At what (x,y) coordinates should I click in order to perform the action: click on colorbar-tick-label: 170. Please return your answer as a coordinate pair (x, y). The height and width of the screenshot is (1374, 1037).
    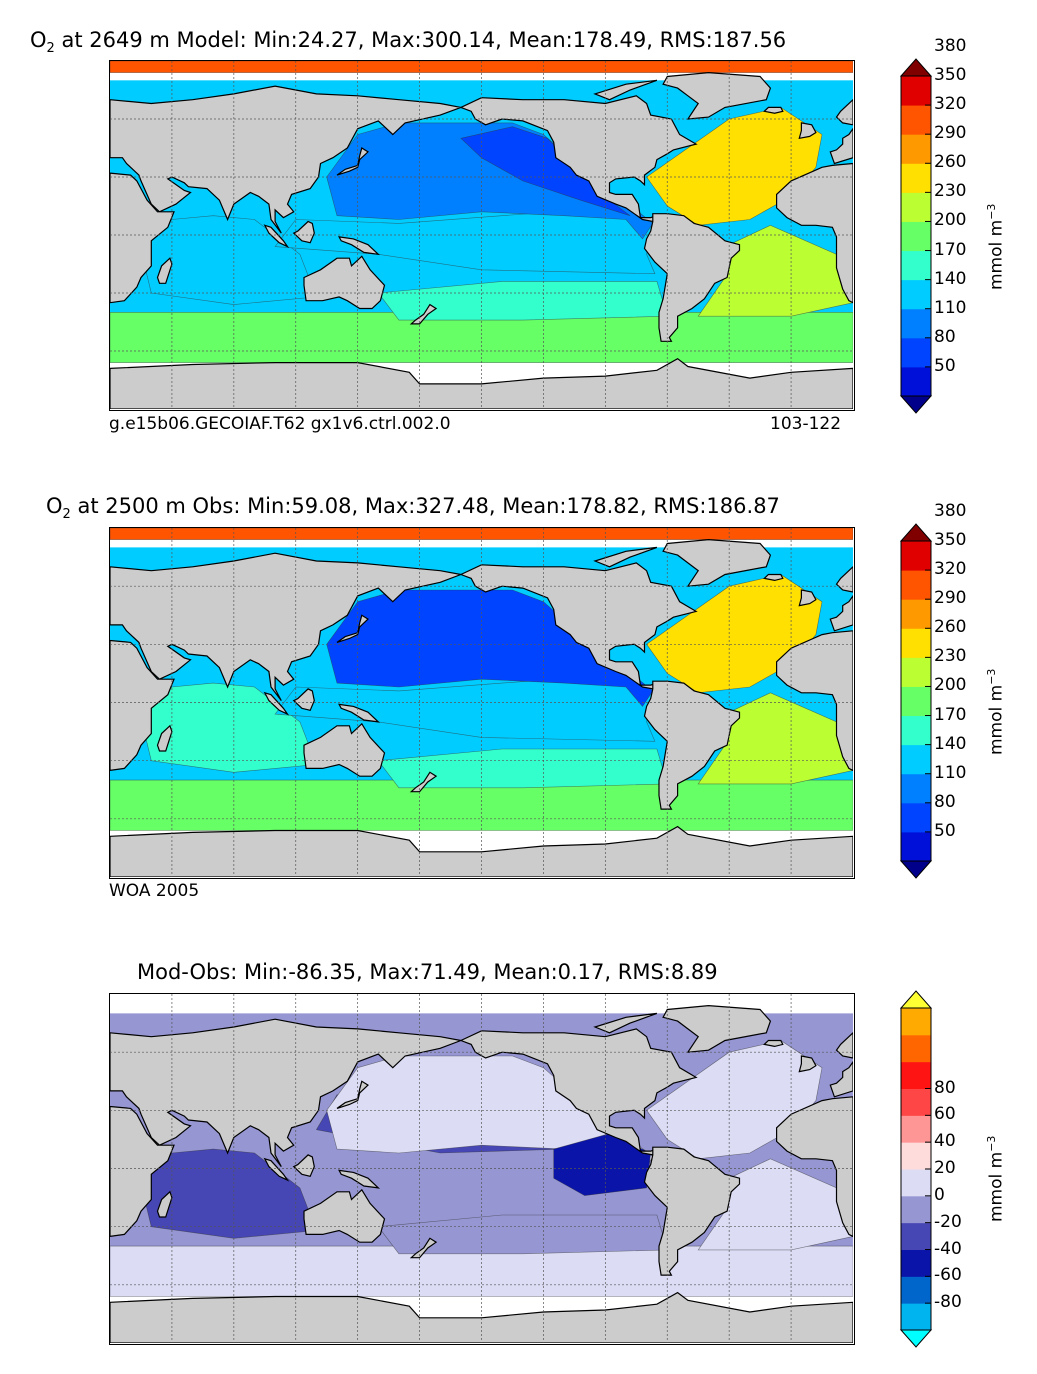
    Looking at the image, I should click on (950, 714).